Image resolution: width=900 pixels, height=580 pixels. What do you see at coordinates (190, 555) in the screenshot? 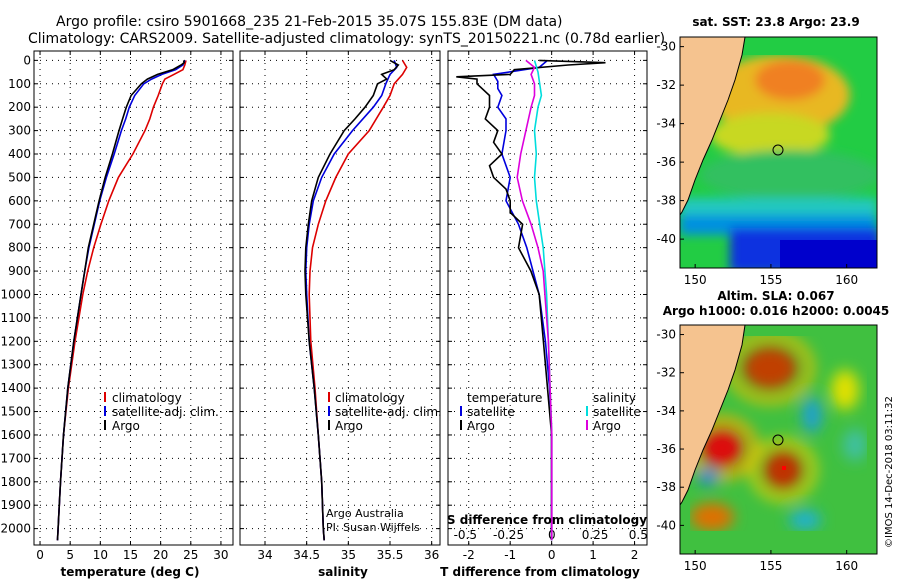
I see `x-tick-label: 25` at bounding box center [190, 555].